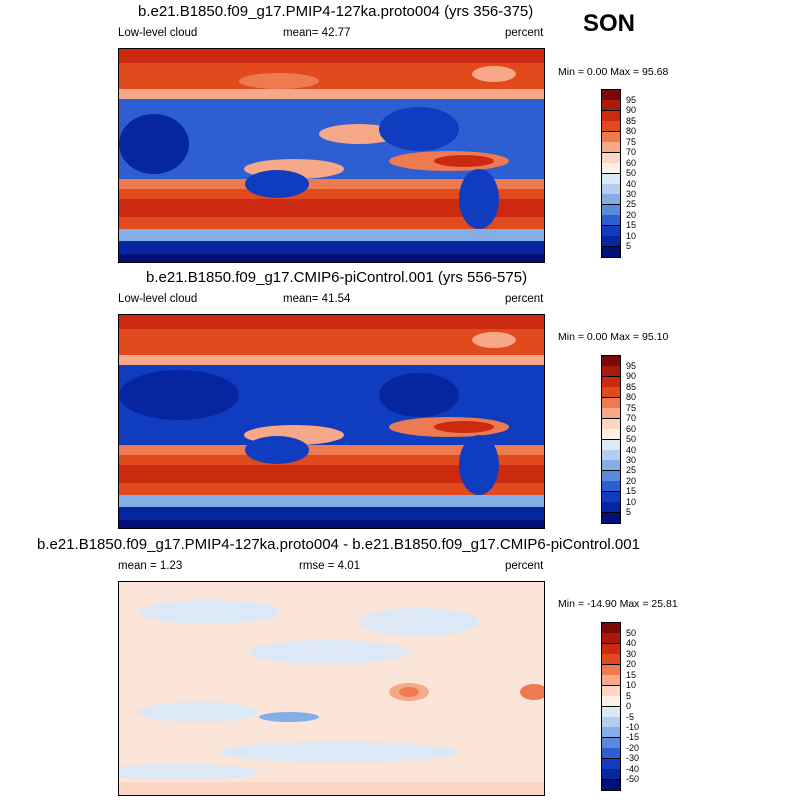  What do you see at coordinates (613, 337) in the screenshot?
I see `panel-2-minmax: Min = 0.00 Max = 95.10` at bounding box center [613, 337].